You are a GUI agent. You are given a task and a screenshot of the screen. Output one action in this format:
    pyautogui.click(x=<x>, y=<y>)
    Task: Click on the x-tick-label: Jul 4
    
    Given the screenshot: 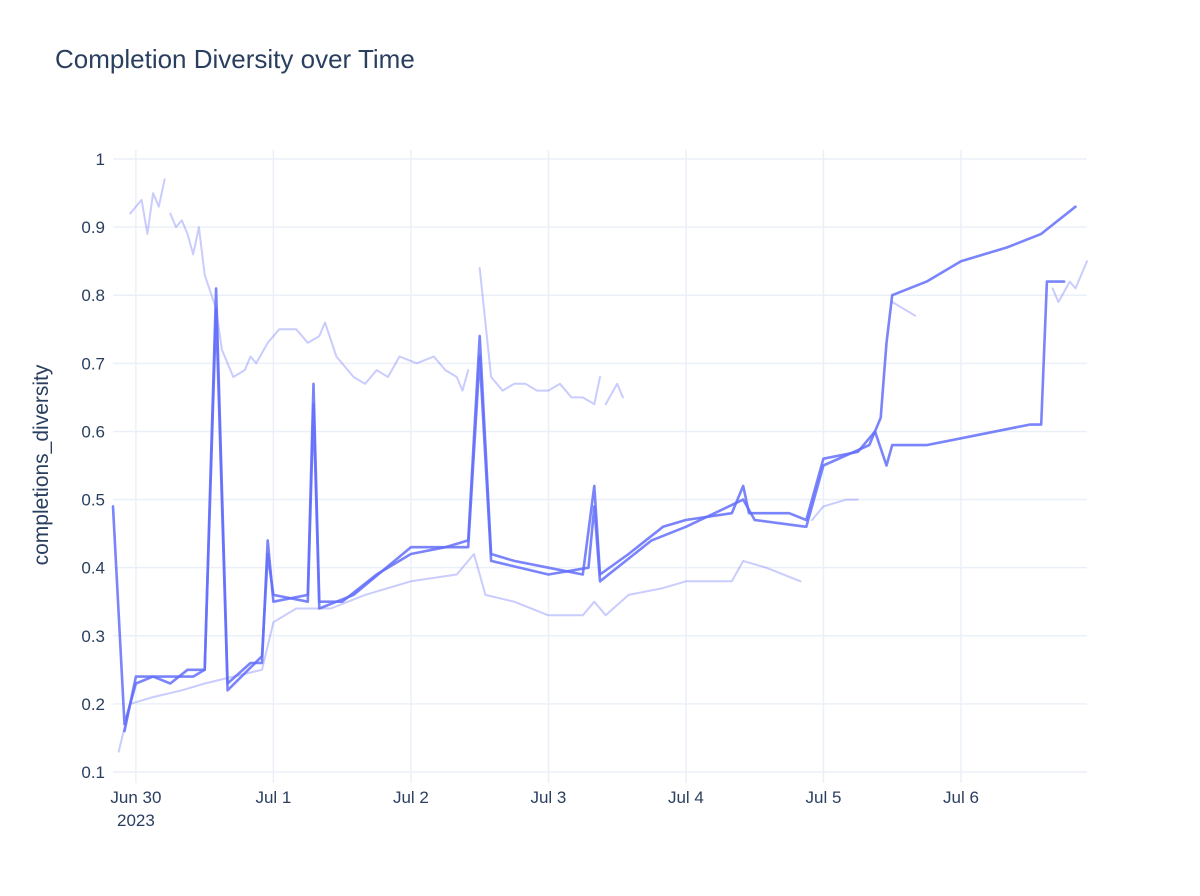 What is the action you would take?
    pyautogui.click(x=686, y=797)
    